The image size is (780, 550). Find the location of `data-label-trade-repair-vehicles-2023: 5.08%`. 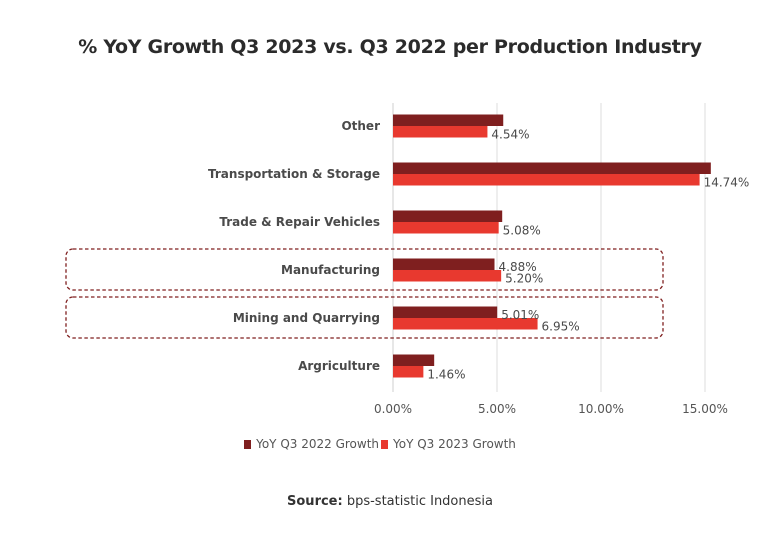

data-label-trade-repair-vehicles-2023: 5.08% is located at coordinates (522, 231).